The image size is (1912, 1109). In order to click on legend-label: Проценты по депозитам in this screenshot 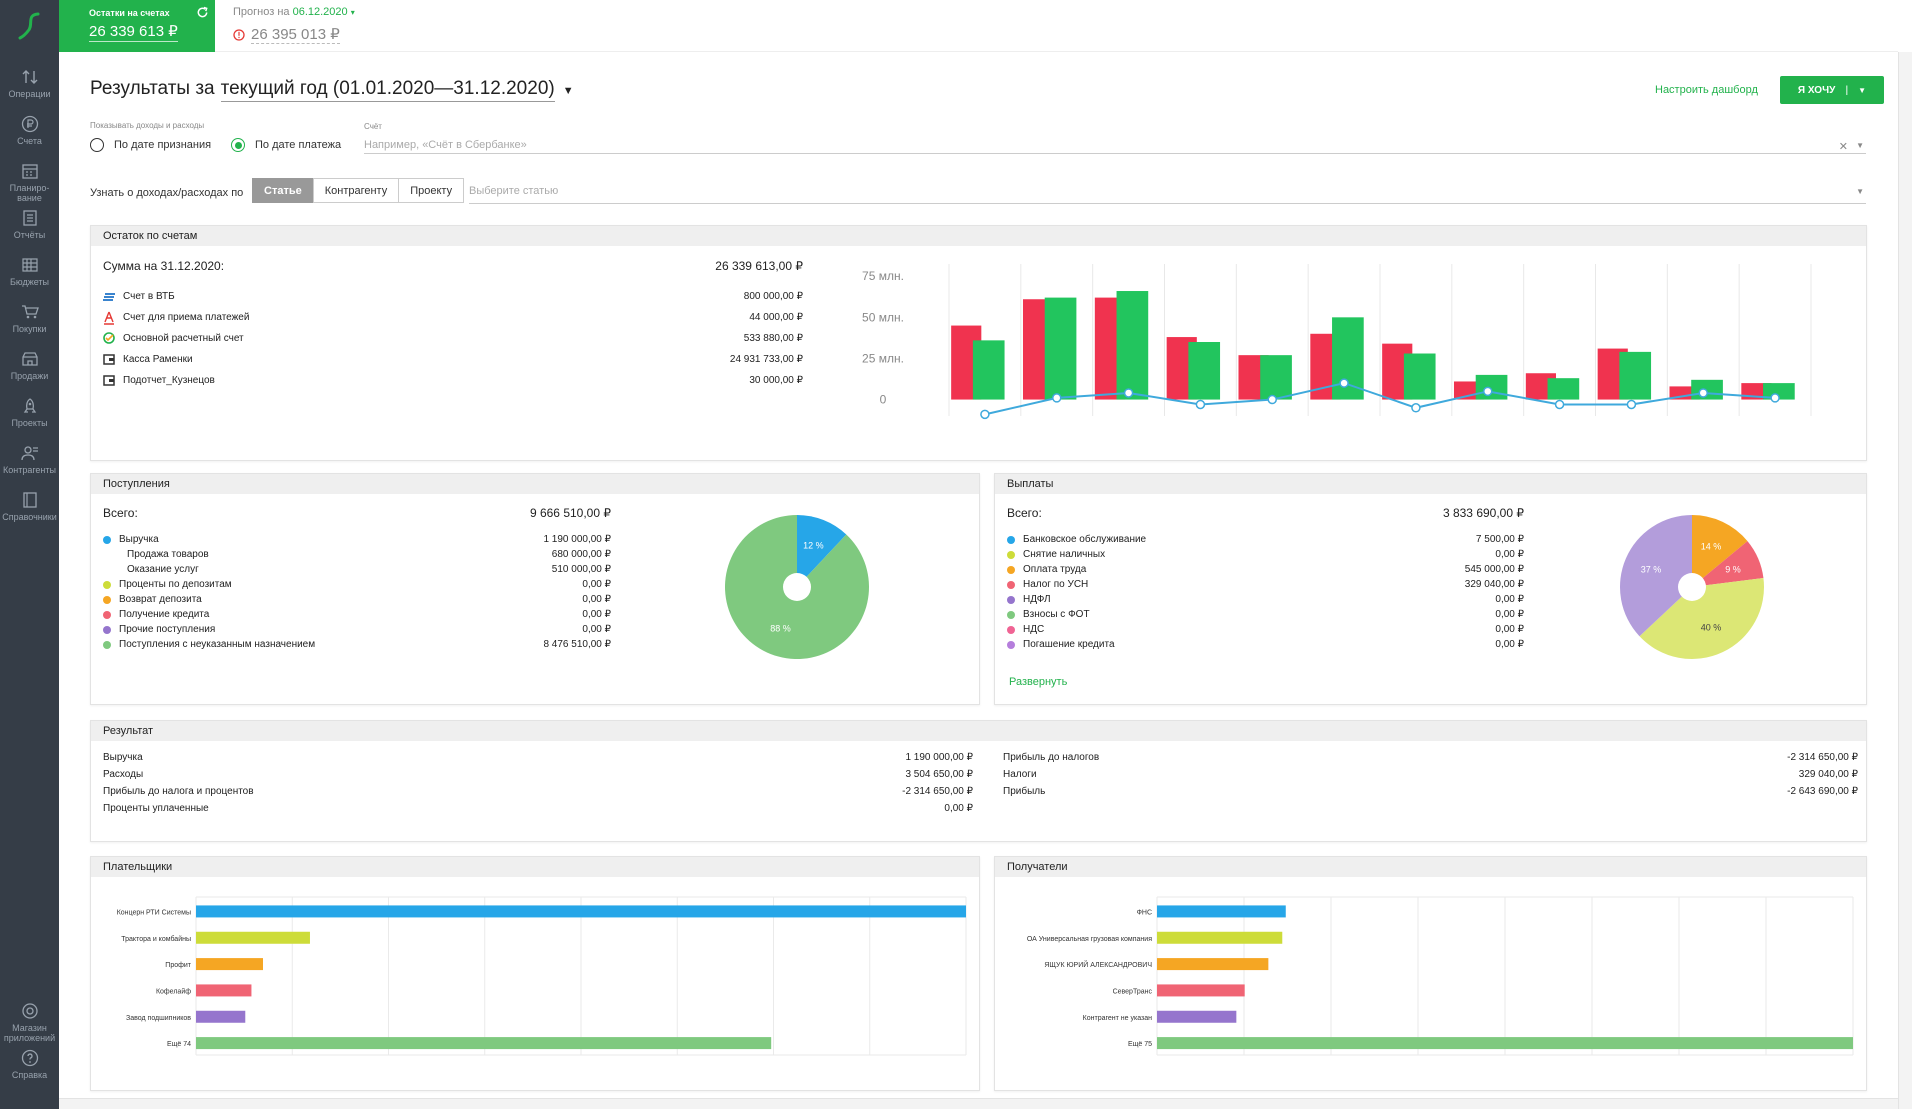, I will do `click(175, 584)`.